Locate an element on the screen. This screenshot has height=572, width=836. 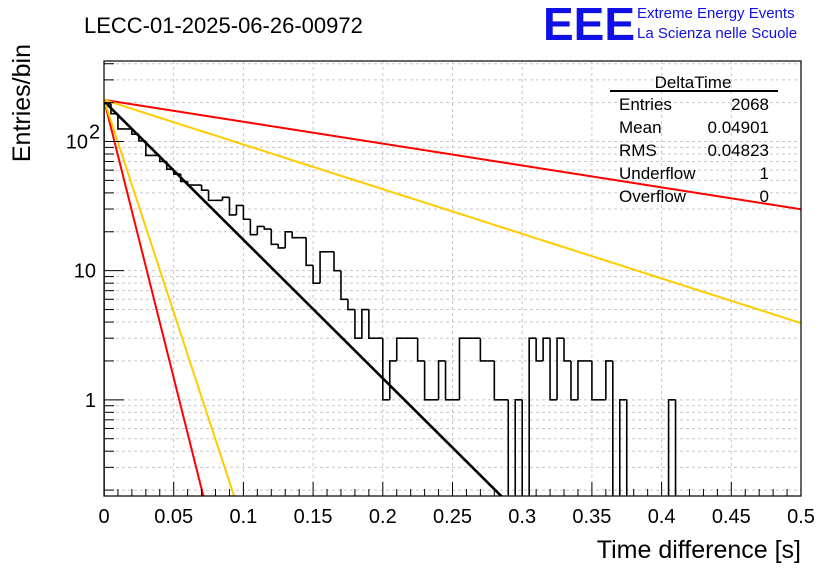
stats-label: RMS is located at coordinates (638, 150).